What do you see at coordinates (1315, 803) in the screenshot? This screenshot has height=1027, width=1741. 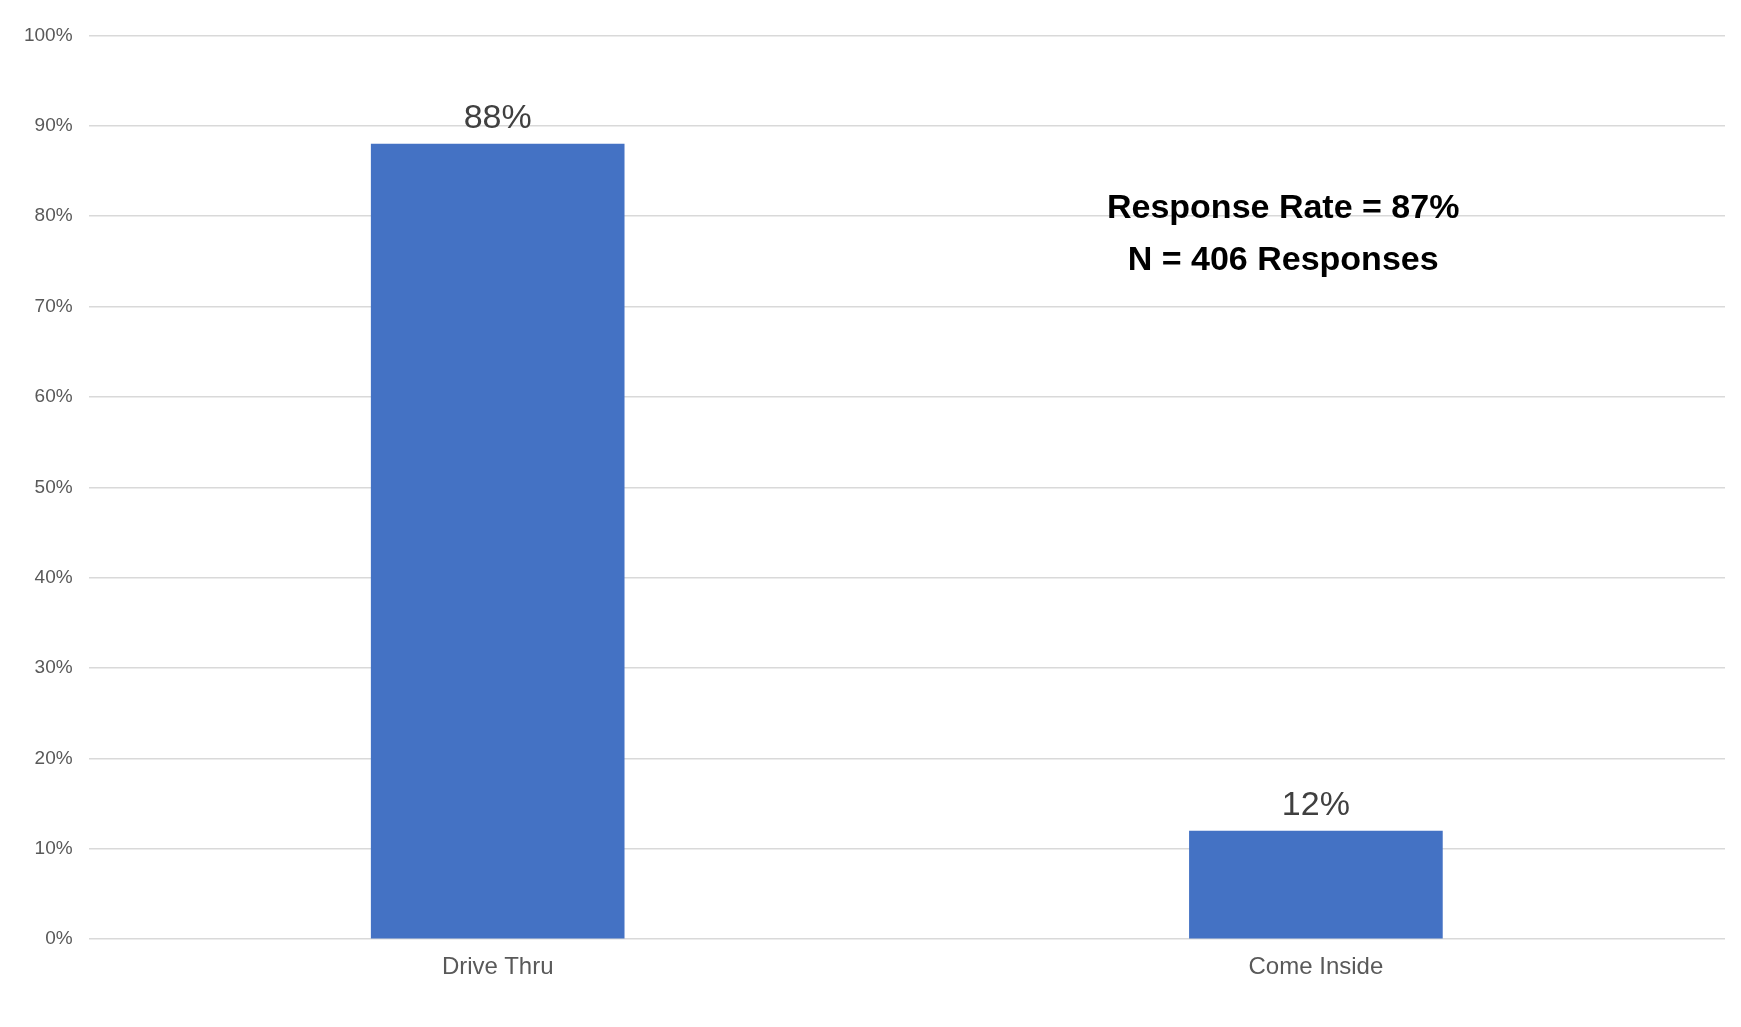 I see `data-label: 12%` at bounding box center [1315, 803].